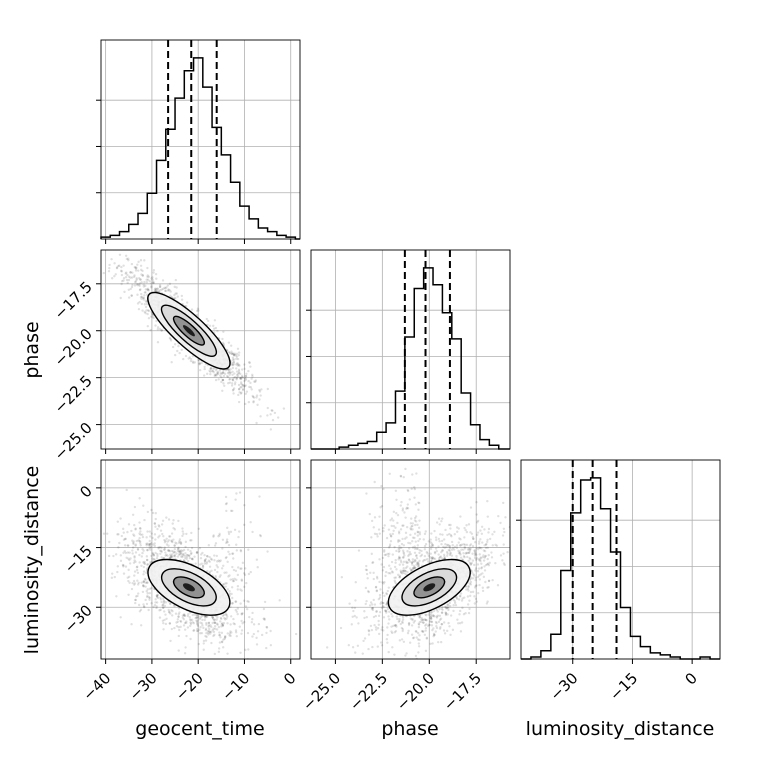 This screenshot has width=760, height=760. I want to click on scatter-frame, so click(200, 349).